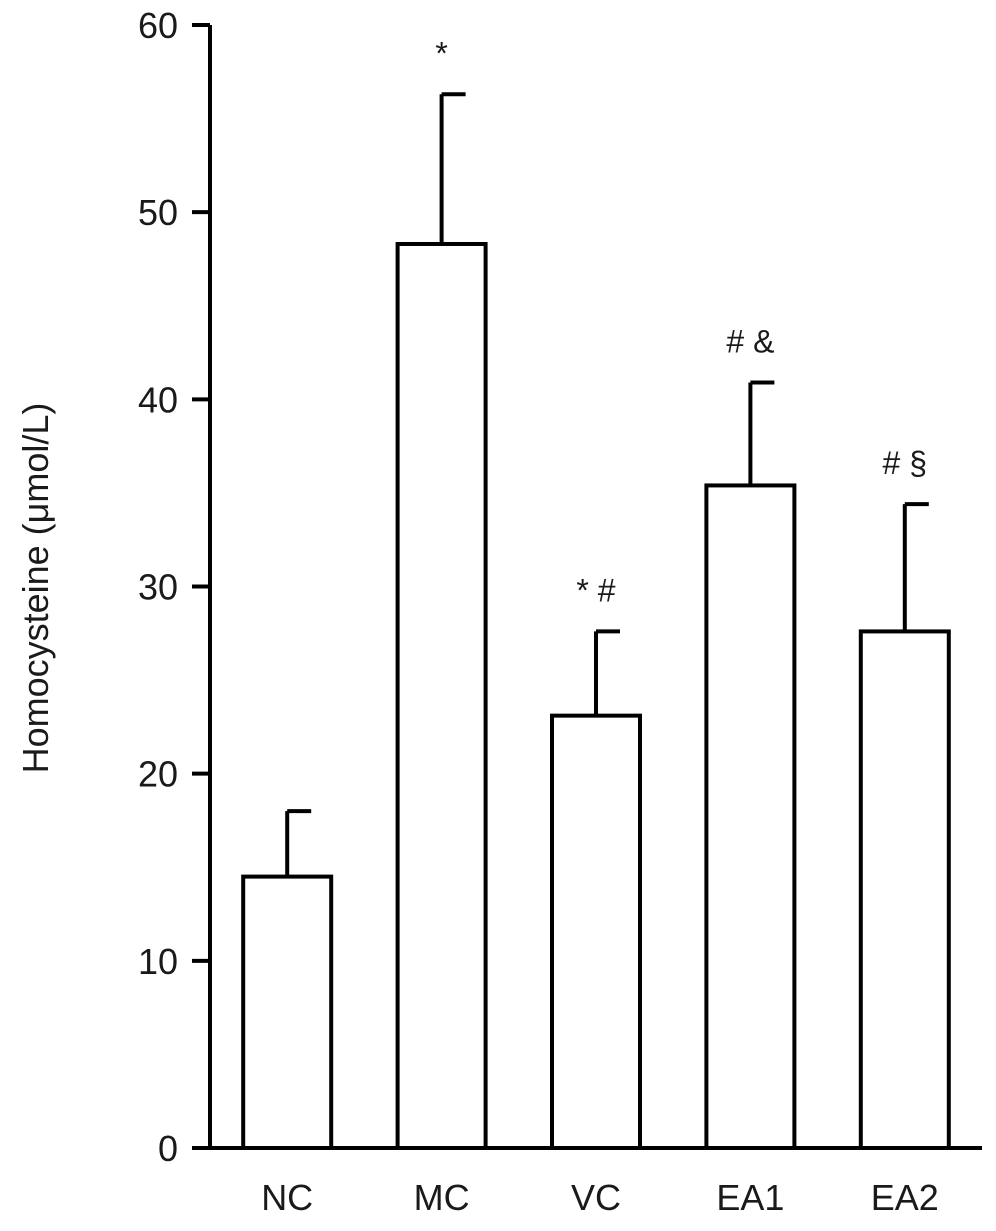  I want to click on bar-mc, so click(441, 696).